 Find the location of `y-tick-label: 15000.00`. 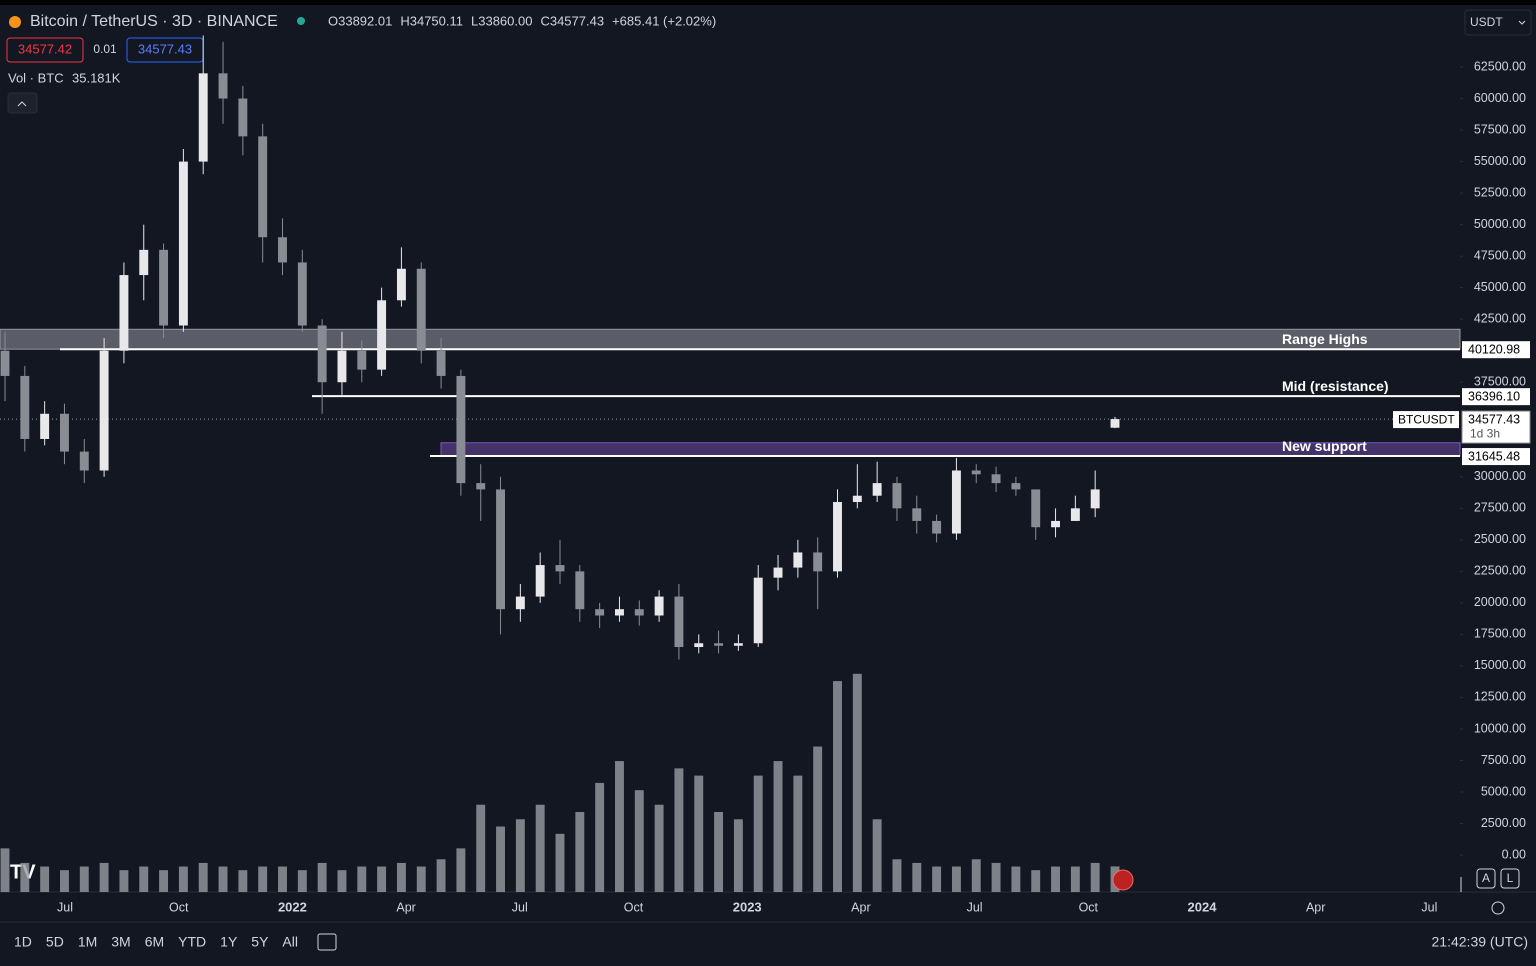

y-tick-label: 15000.00 is located at coordinates (1500, 665).